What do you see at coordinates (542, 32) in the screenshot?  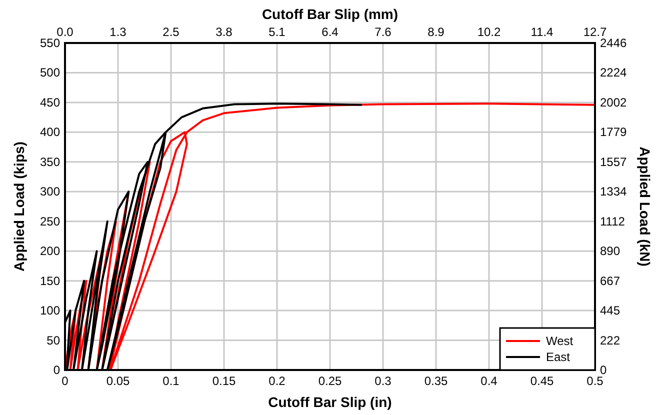 I see `x2-tick-label: 11.4` at bounding box center [542, 32].